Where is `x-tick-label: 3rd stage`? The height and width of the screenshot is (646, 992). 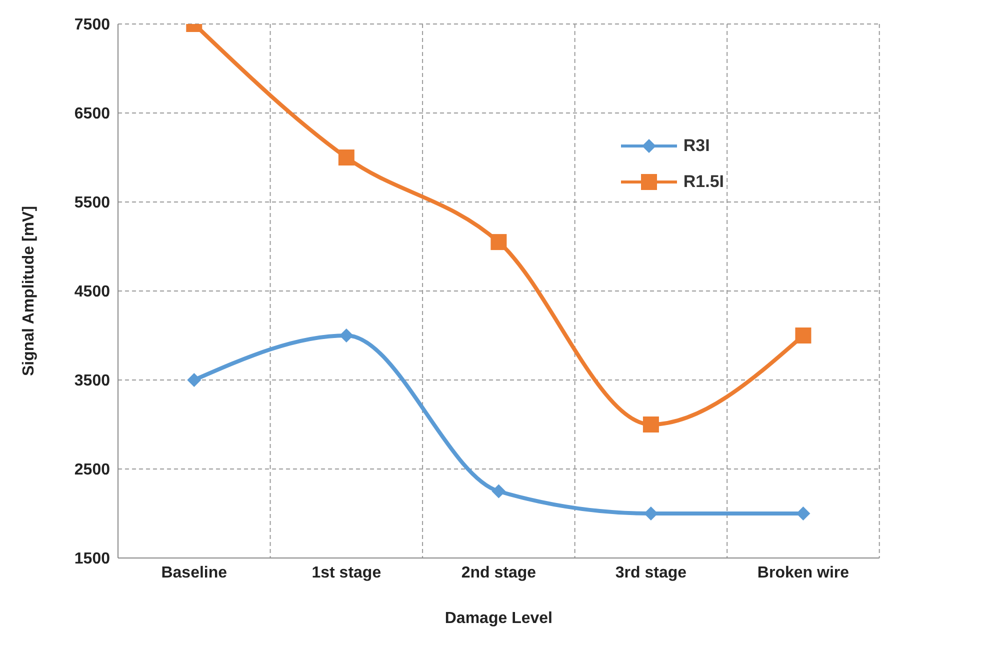 x-tick-label: 3rd stage is located at coordinates (651, 573).